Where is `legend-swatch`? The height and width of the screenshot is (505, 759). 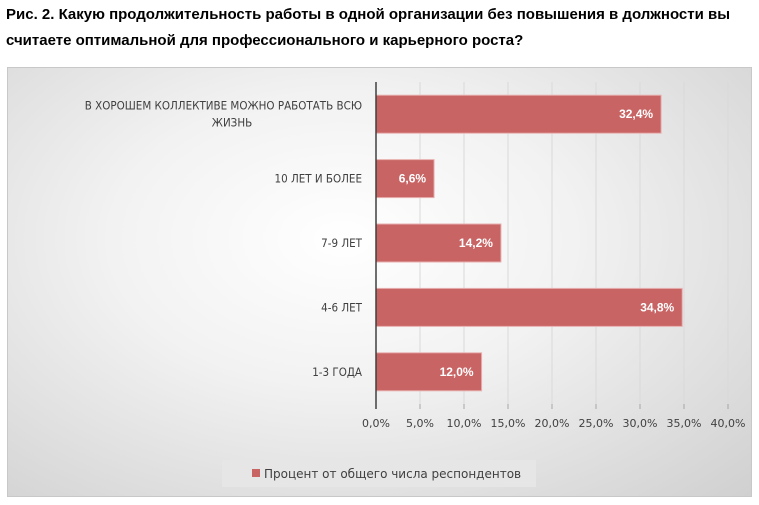
legend-swatch is located at coordinates (256, 473).